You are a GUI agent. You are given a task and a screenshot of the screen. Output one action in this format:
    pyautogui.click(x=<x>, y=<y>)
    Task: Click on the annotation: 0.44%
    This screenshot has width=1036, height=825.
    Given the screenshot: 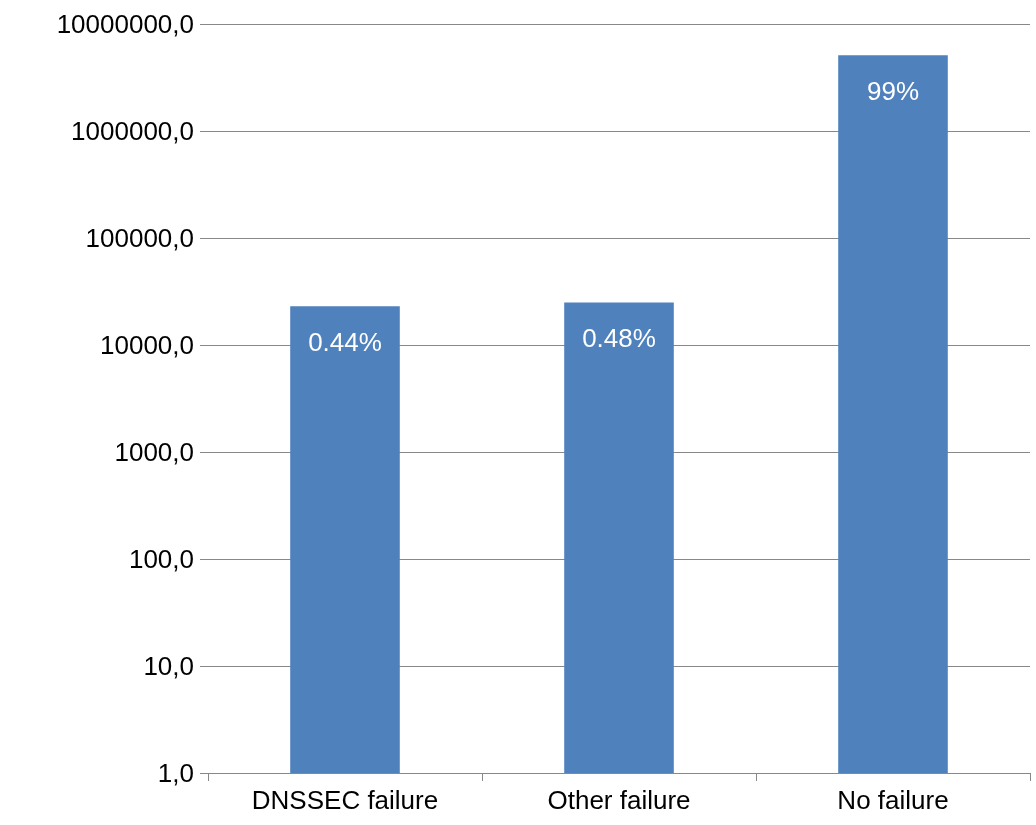 What is the action you would take?
    pyautogui.click(x=345, y=342)
    